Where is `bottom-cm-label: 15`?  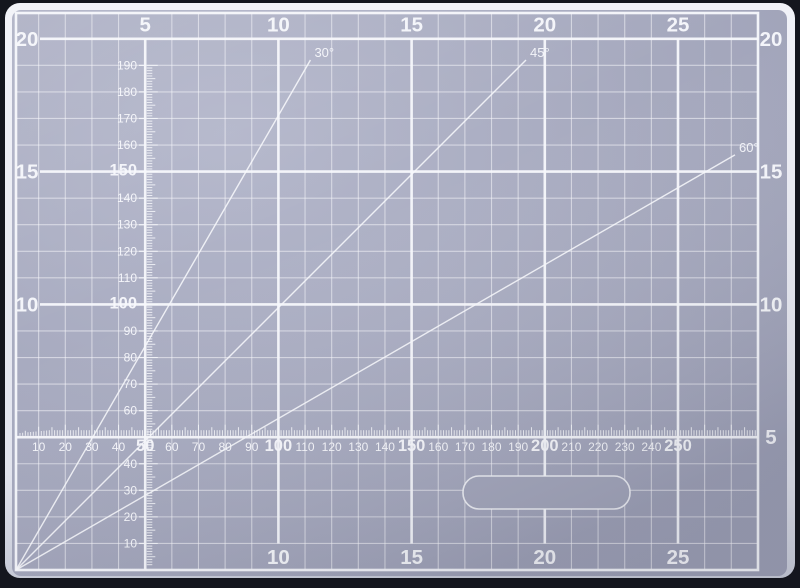 bottom-cm-label: 15 is located at coordinates (411, 557).